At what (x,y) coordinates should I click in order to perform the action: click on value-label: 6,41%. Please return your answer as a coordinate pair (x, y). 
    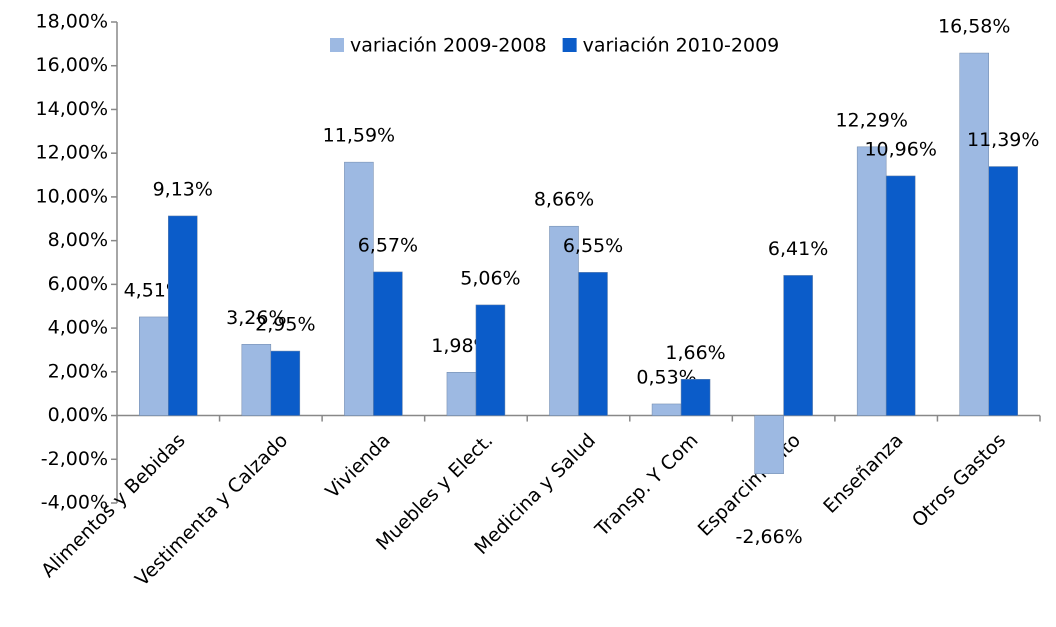
    Looking at the image, I should click on (798, 249).